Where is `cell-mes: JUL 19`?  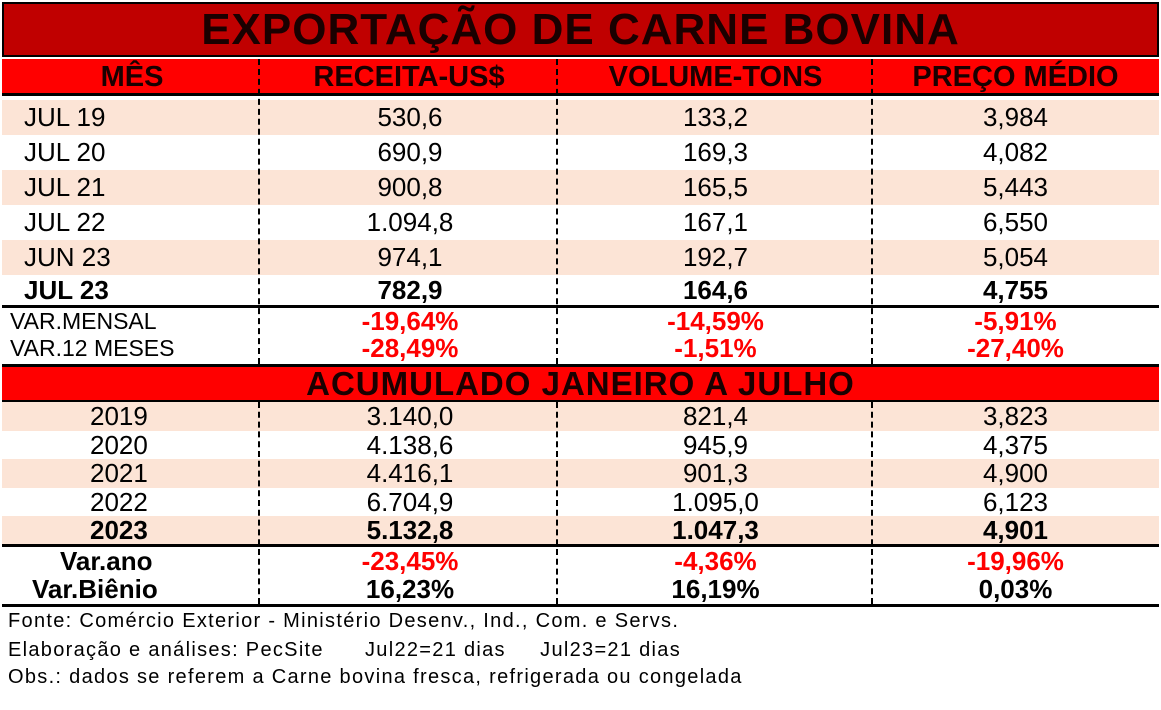
cell-mes: JUL 19 is located at coordinates (65, 117).